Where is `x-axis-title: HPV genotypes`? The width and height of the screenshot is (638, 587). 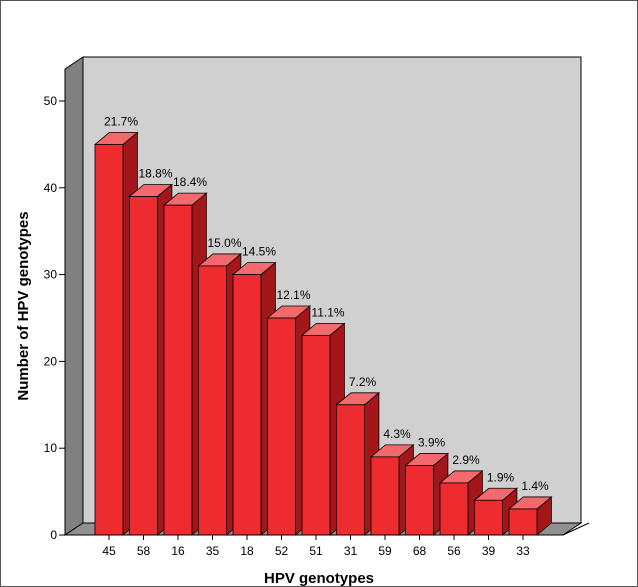
x-axis-title: HPV genotypes is located at coordinates (319, 578).